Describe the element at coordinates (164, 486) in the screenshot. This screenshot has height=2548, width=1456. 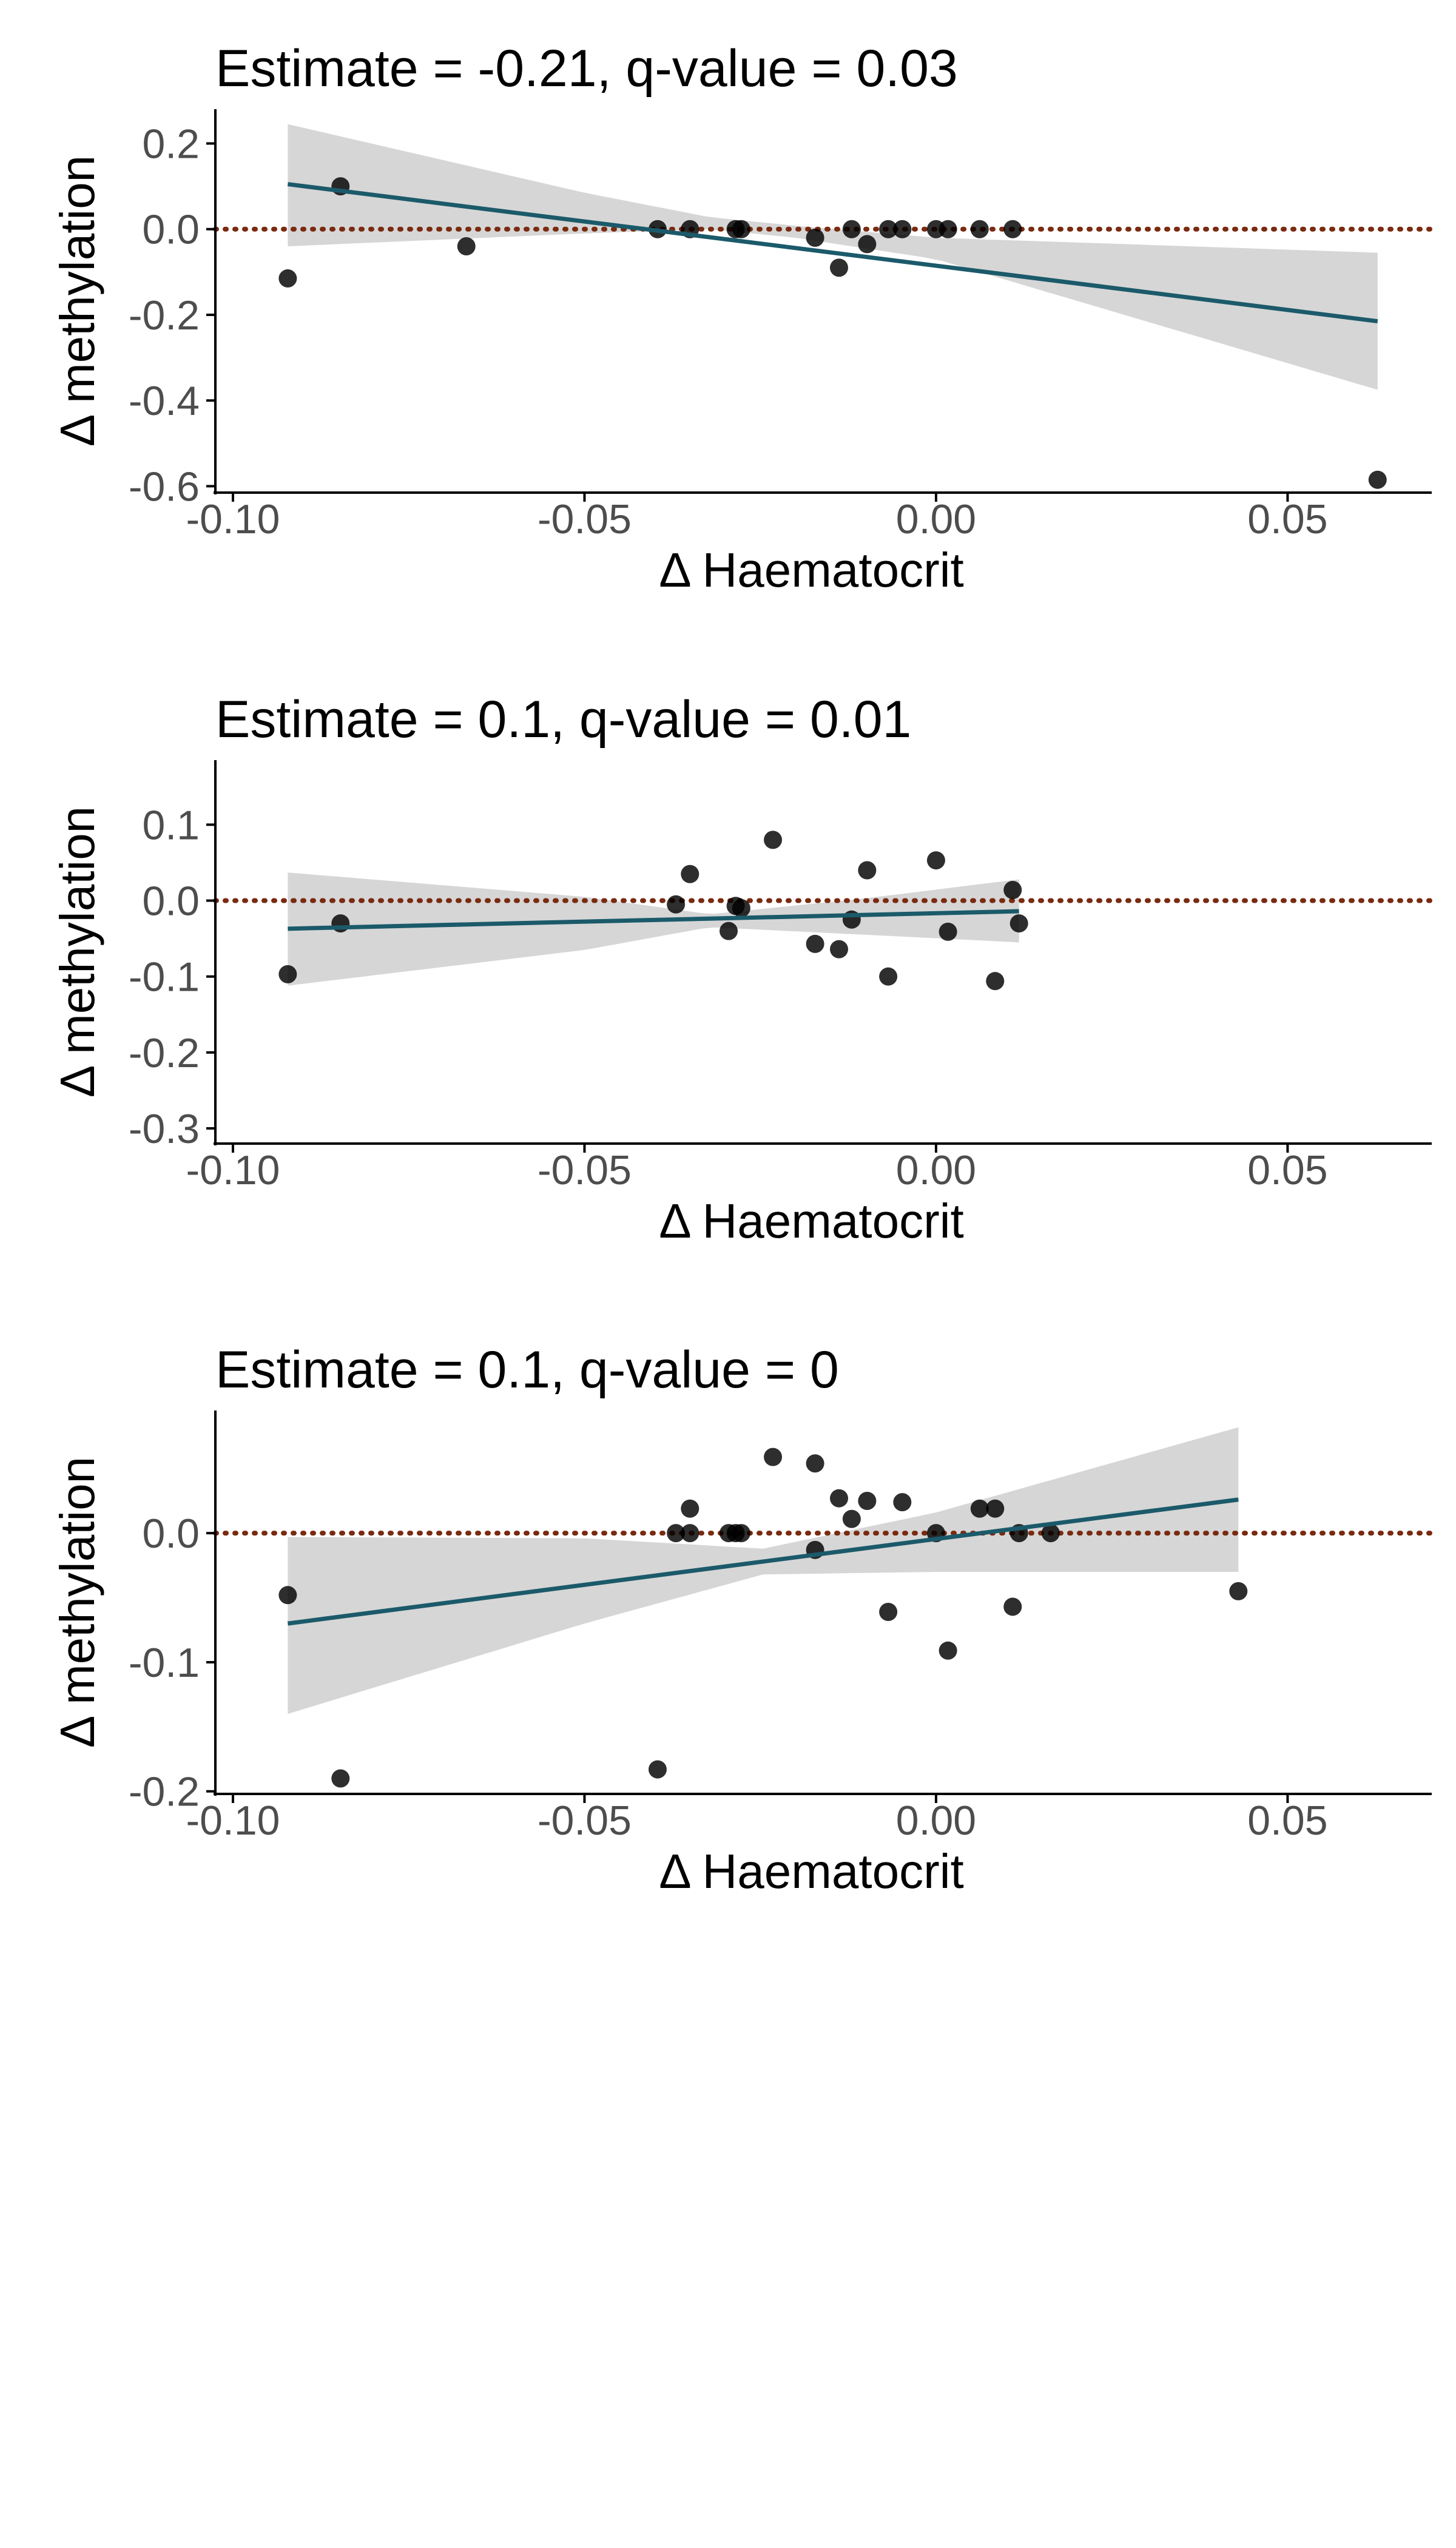
I see `y-tick-label: -0.6` at that location.